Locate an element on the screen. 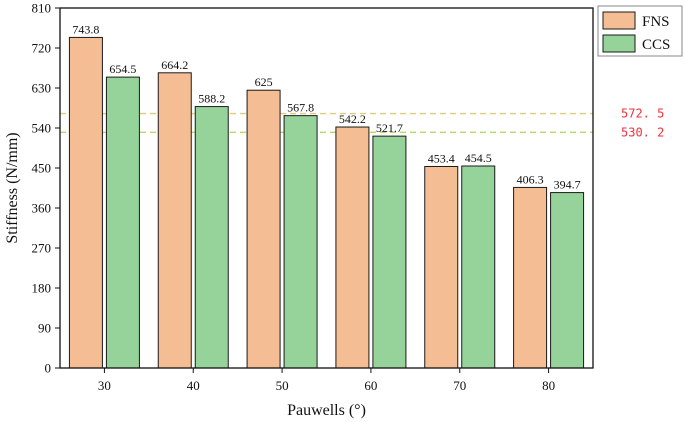 This screenshot has width=685, height=422. y-axis-title: Stiffness (N/mm) is located at coordinates (12, 187).